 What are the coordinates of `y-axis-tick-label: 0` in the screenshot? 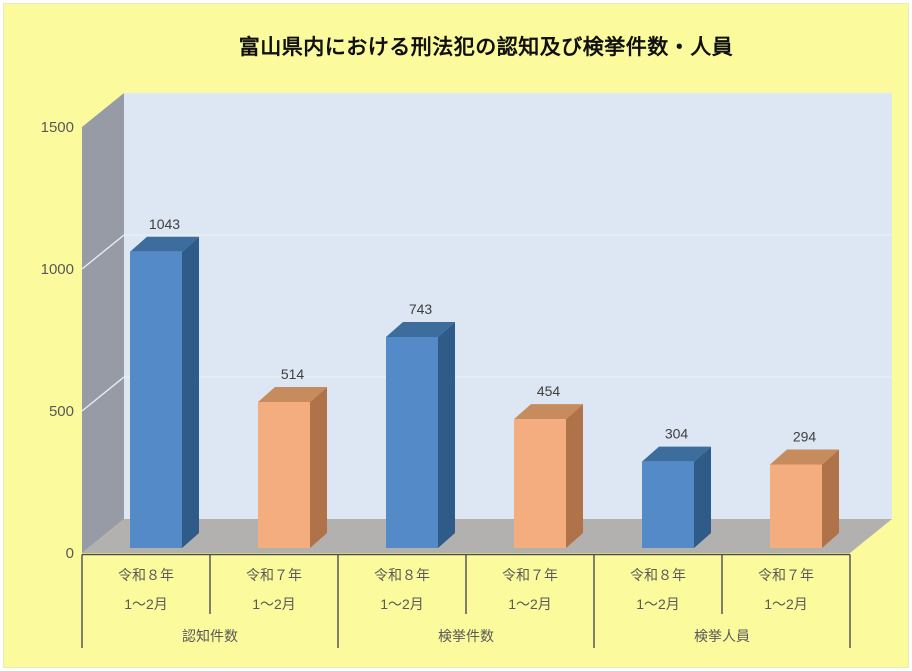 It's located at (70, 553).